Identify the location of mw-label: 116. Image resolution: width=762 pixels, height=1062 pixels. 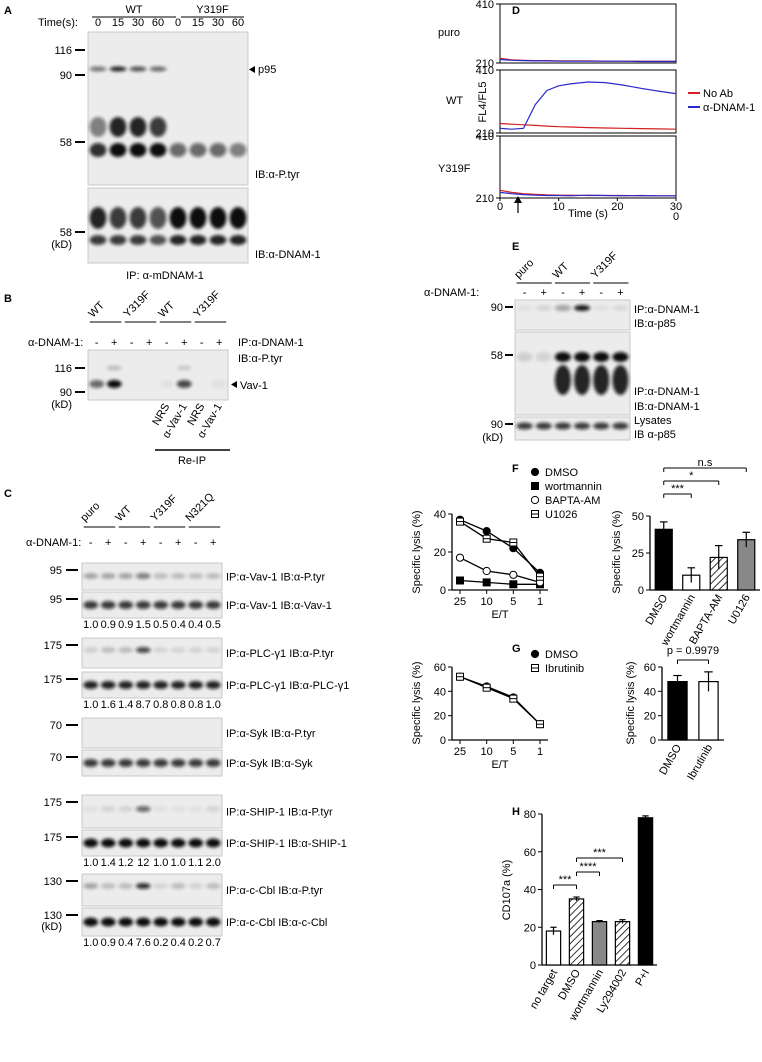
(63, 369).